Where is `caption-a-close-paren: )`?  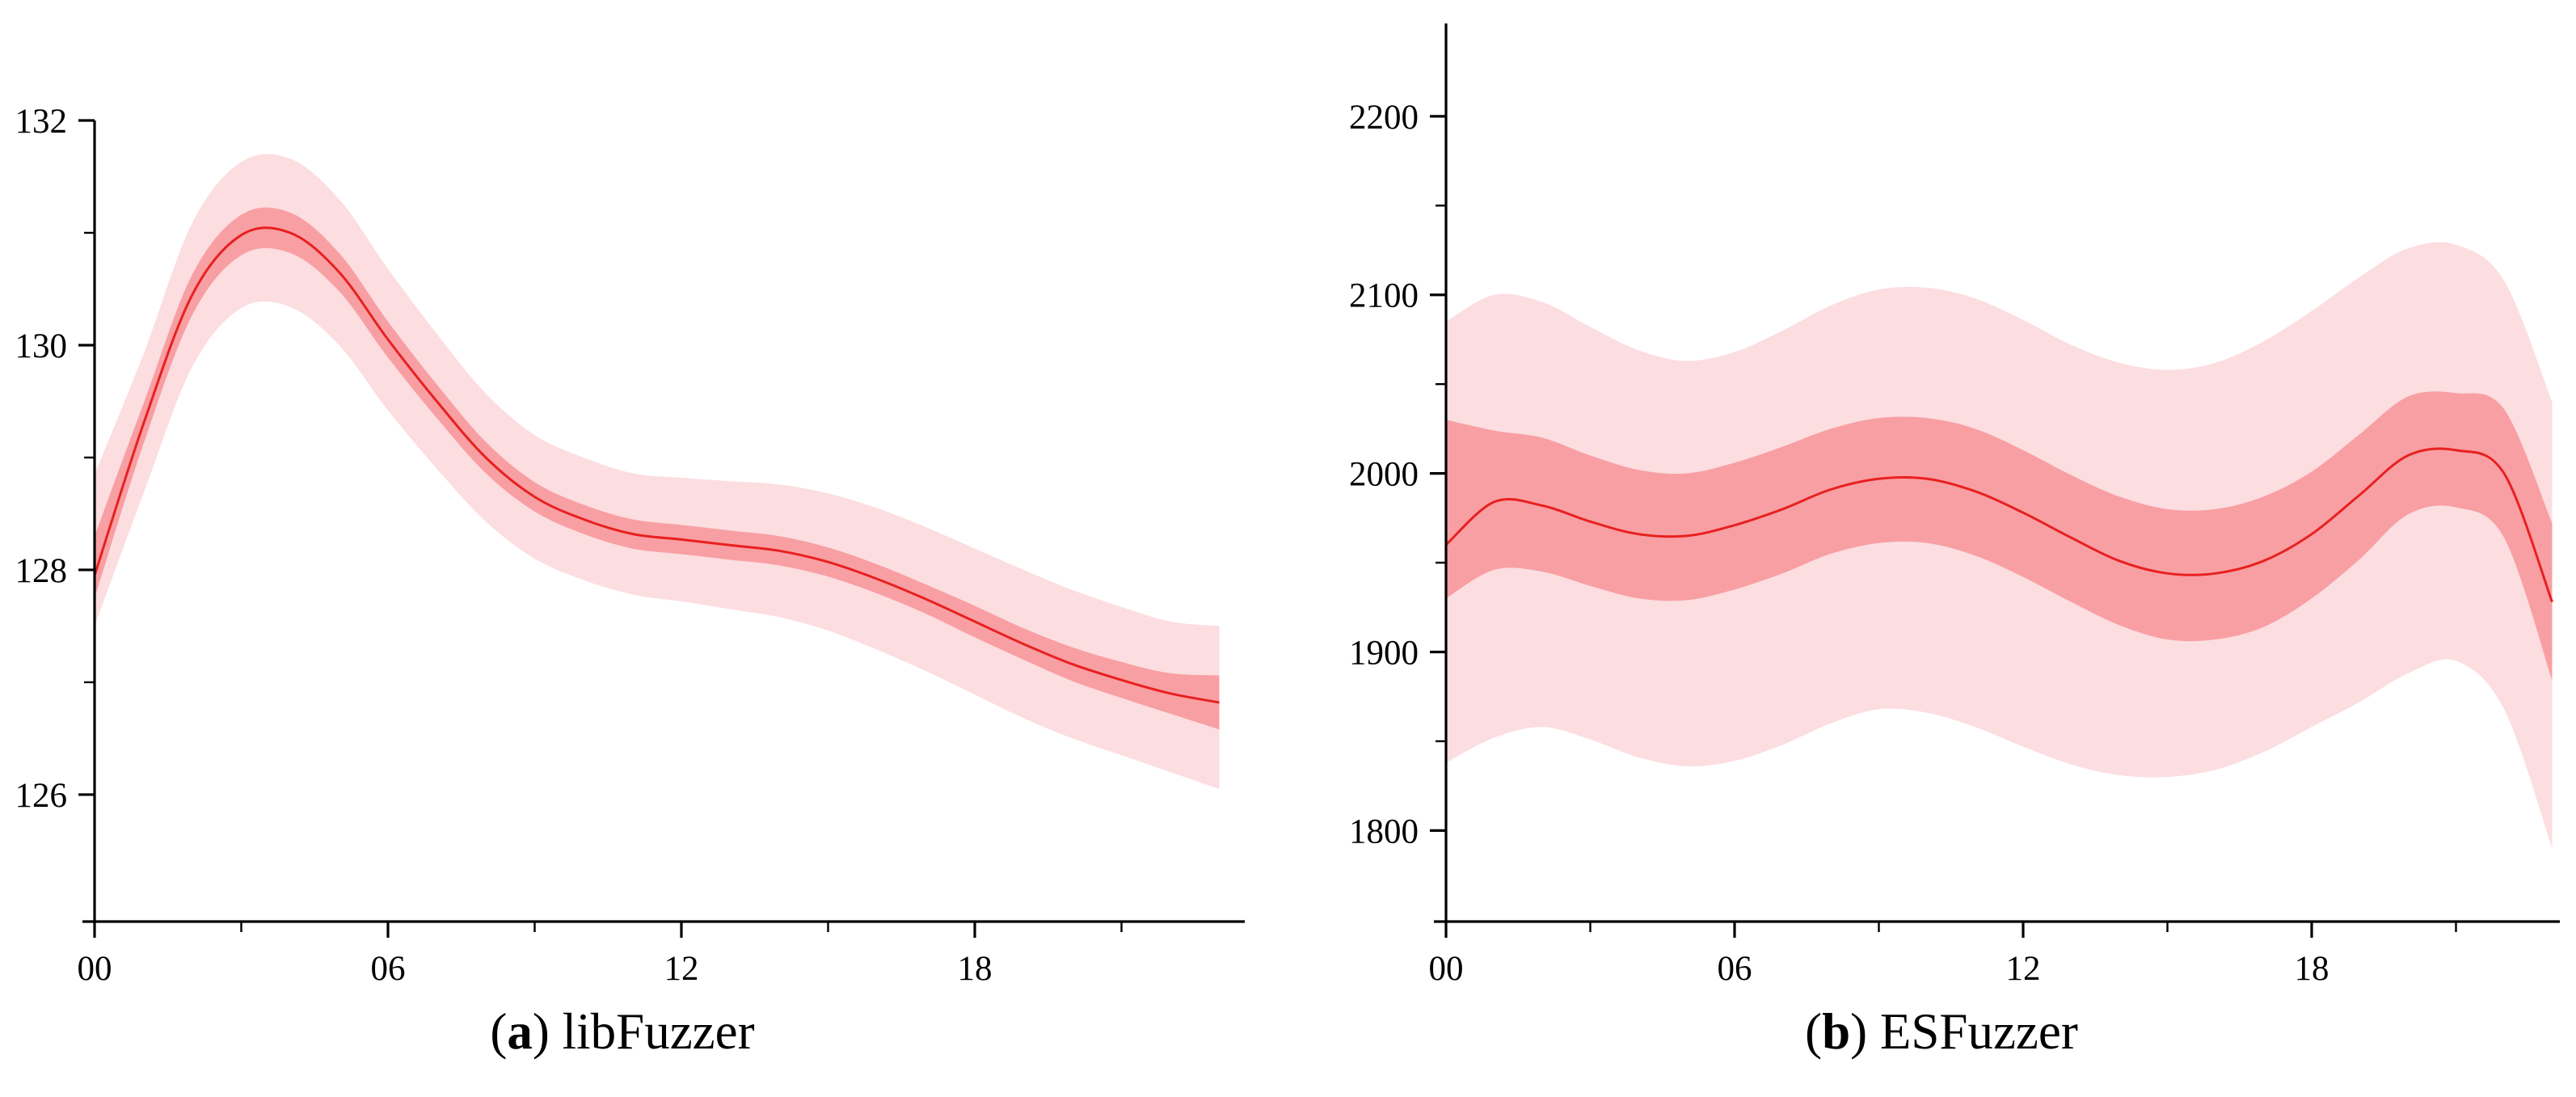
caption-a-close-paren: ) is located at coordinates (547, 1031).